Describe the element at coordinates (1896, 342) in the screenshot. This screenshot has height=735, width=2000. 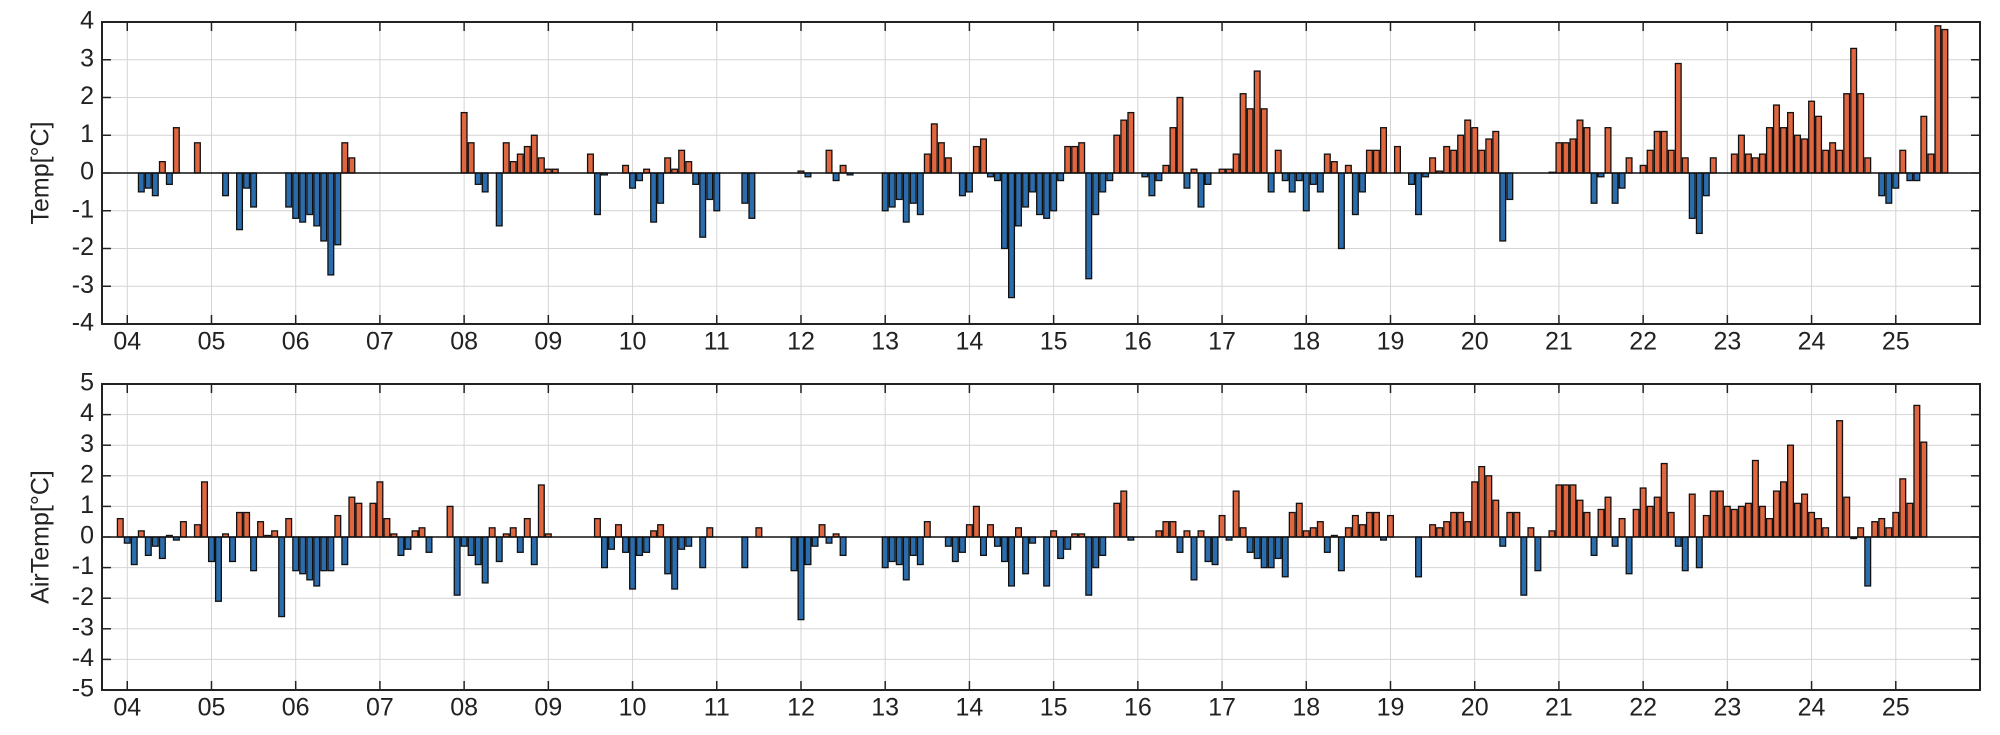
I see `x-tick-label: 25` at that location.